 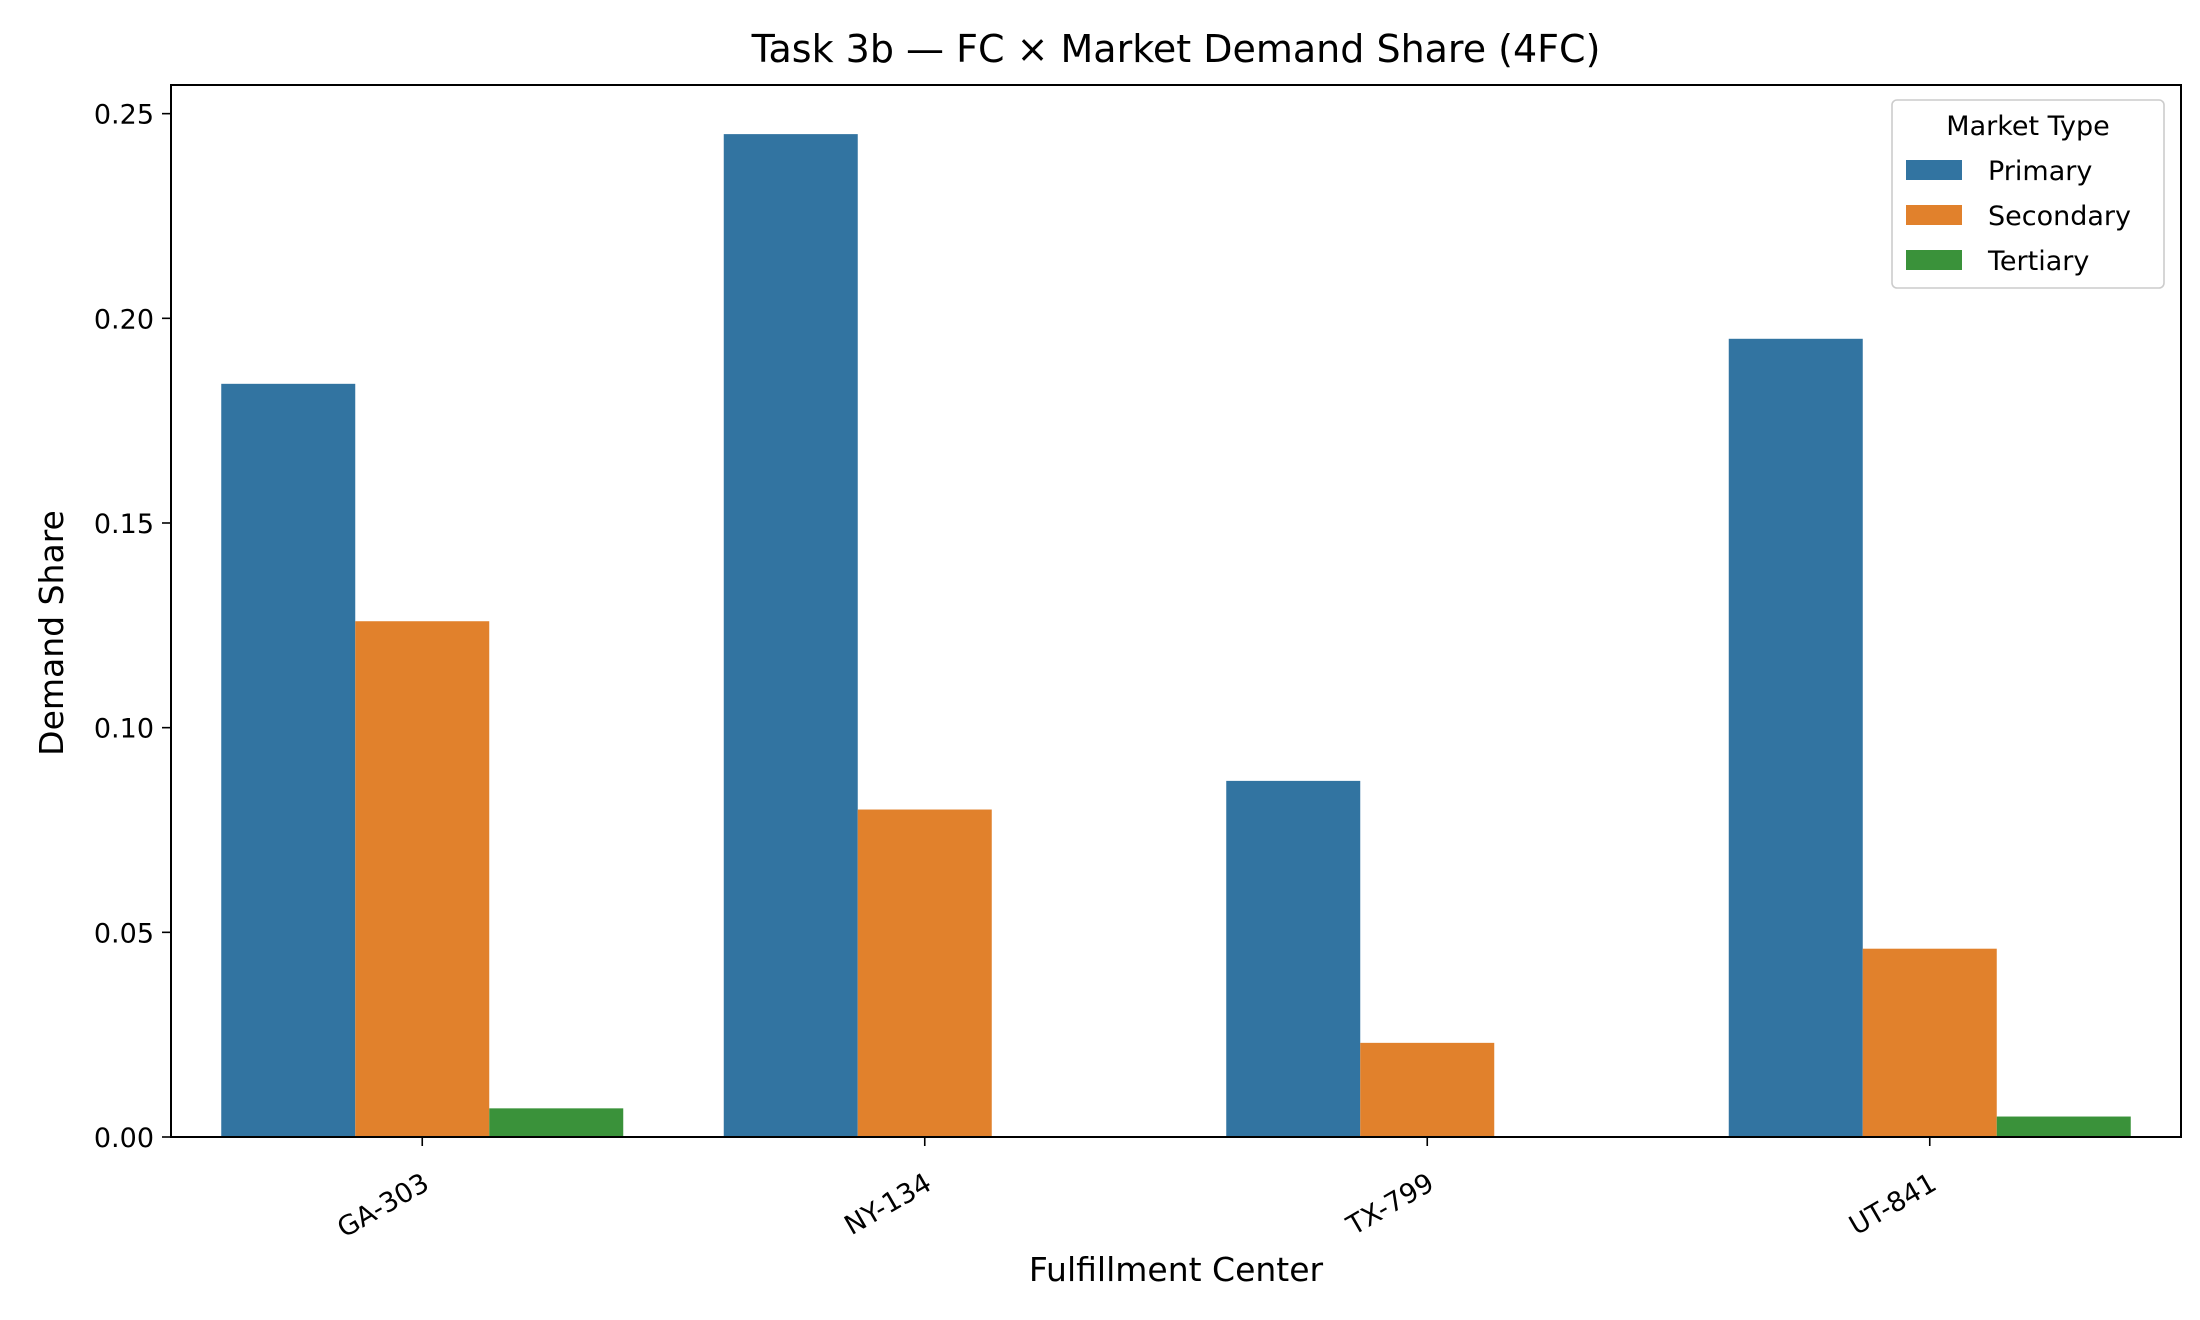 I want to click on legend-swatch-tertiary, so click(x=1934, y=260).